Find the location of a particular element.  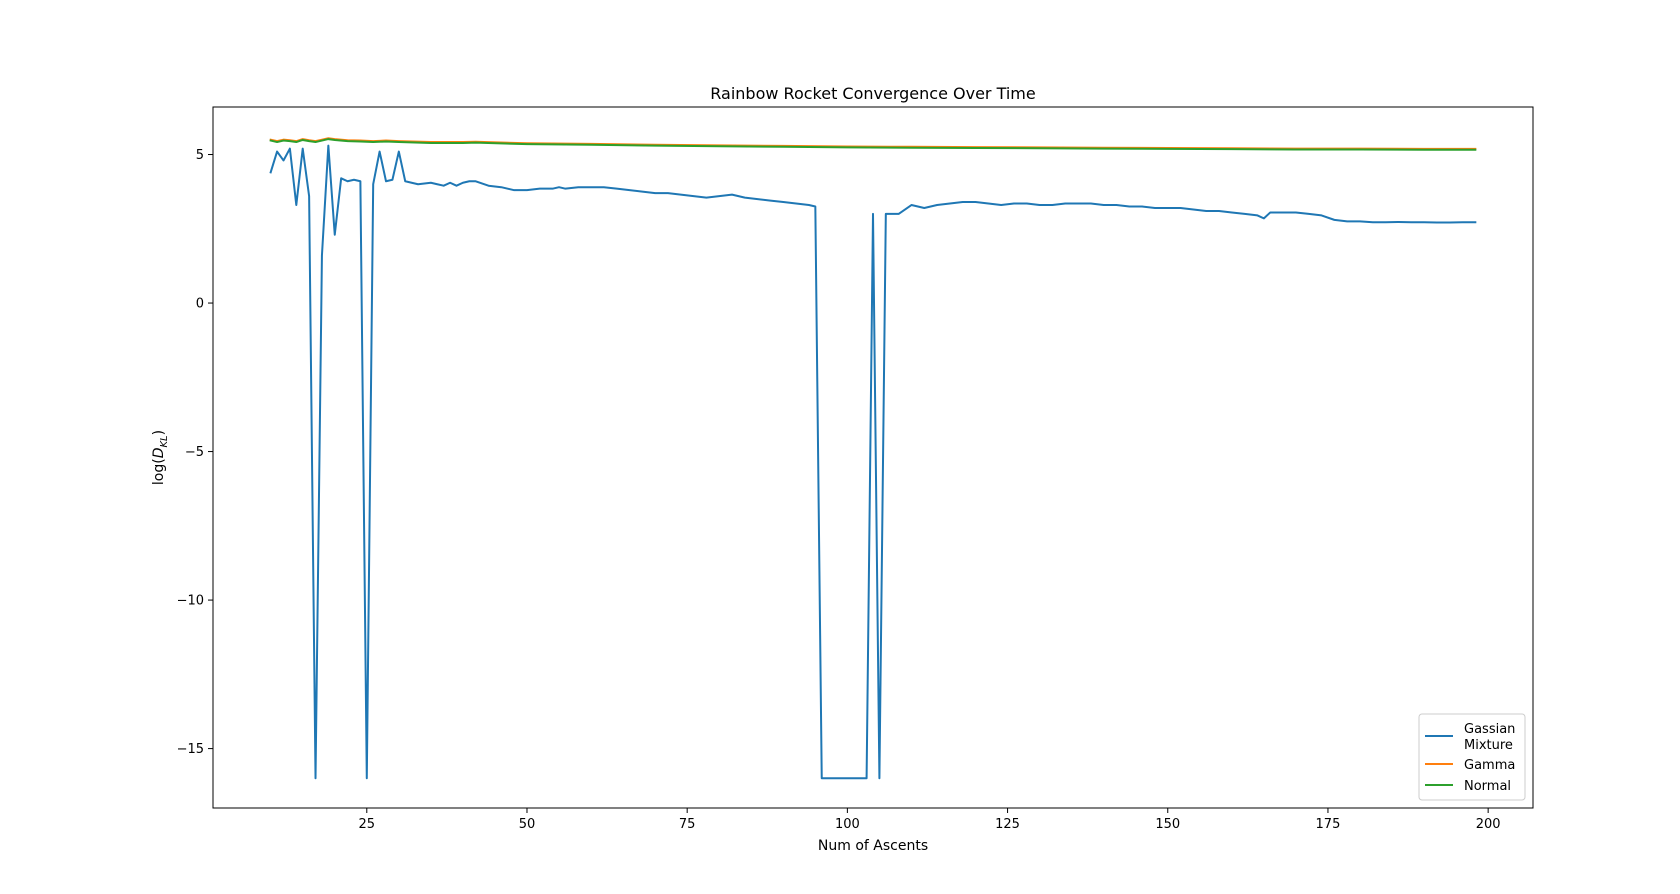

x-tick-label: 50 is located at coordinates (527, 824).